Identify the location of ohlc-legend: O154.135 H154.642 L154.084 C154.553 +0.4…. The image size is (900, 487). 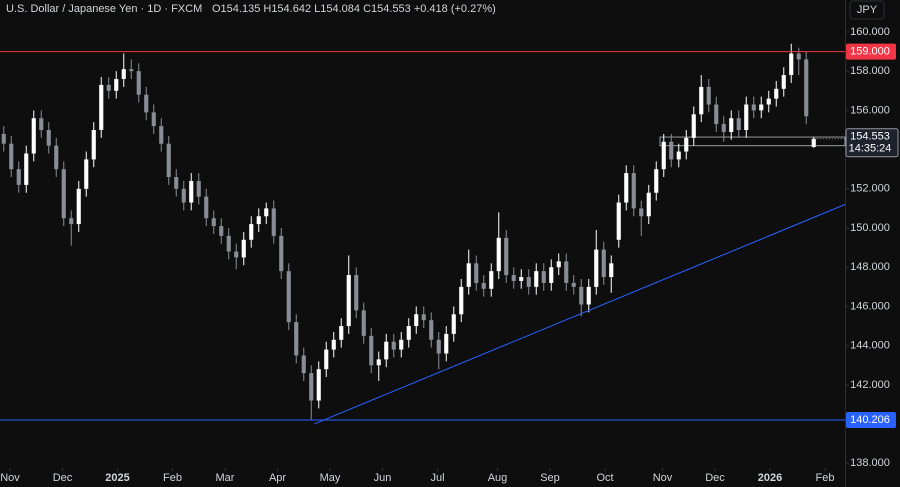
(354, 9).